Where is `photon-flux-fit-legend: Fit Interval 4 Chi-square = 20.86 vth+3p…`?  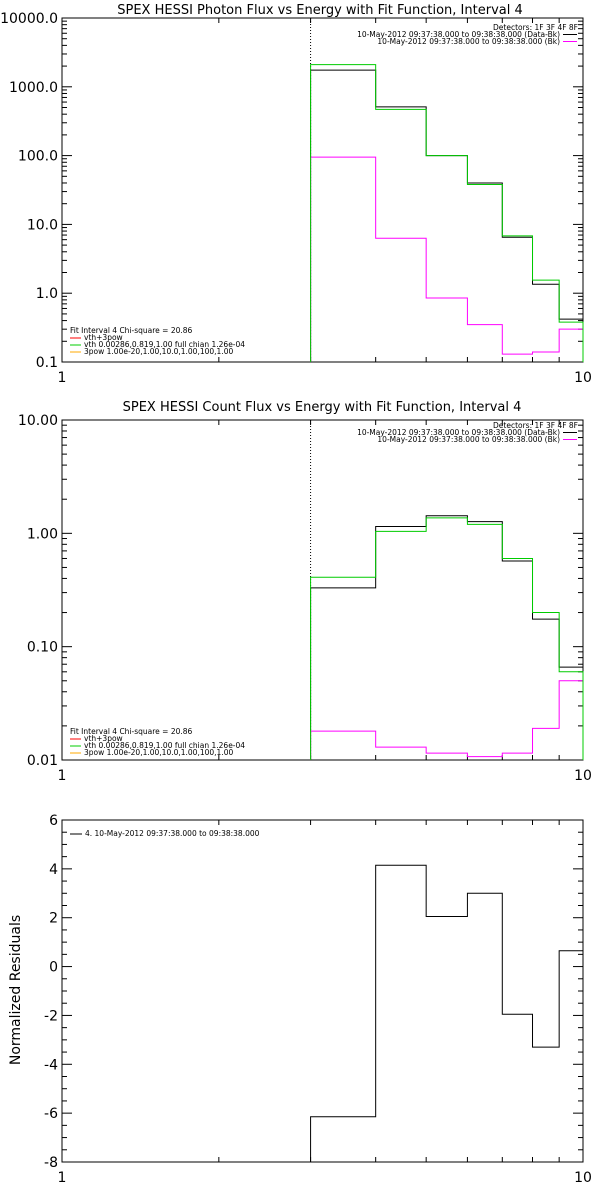 photon-flux-fit-legend: Fit Interval 4 Chi-square = 20.86 vth+3p… is located at coordinates (157, 341).